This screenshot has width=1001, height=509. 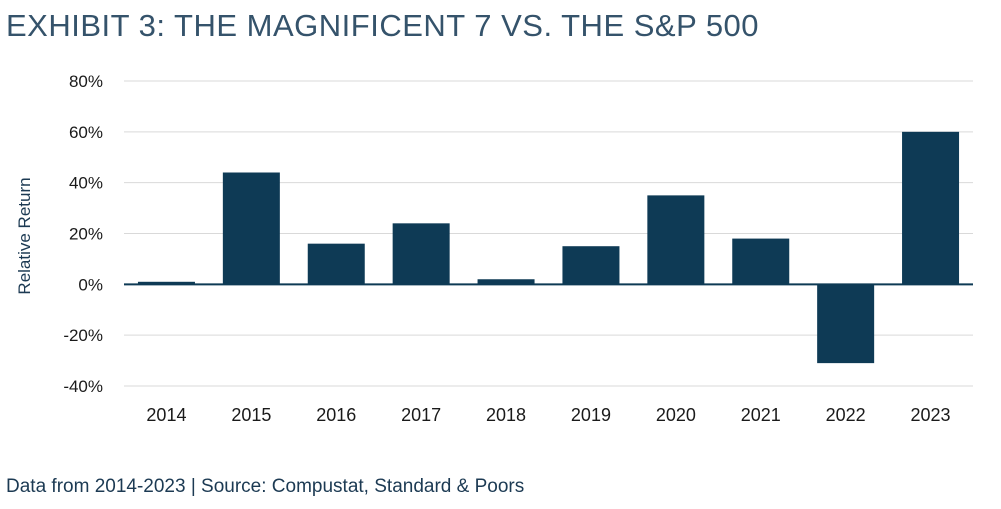 I want to click on y-tick-label: 60%, so click(x=86, y=132).